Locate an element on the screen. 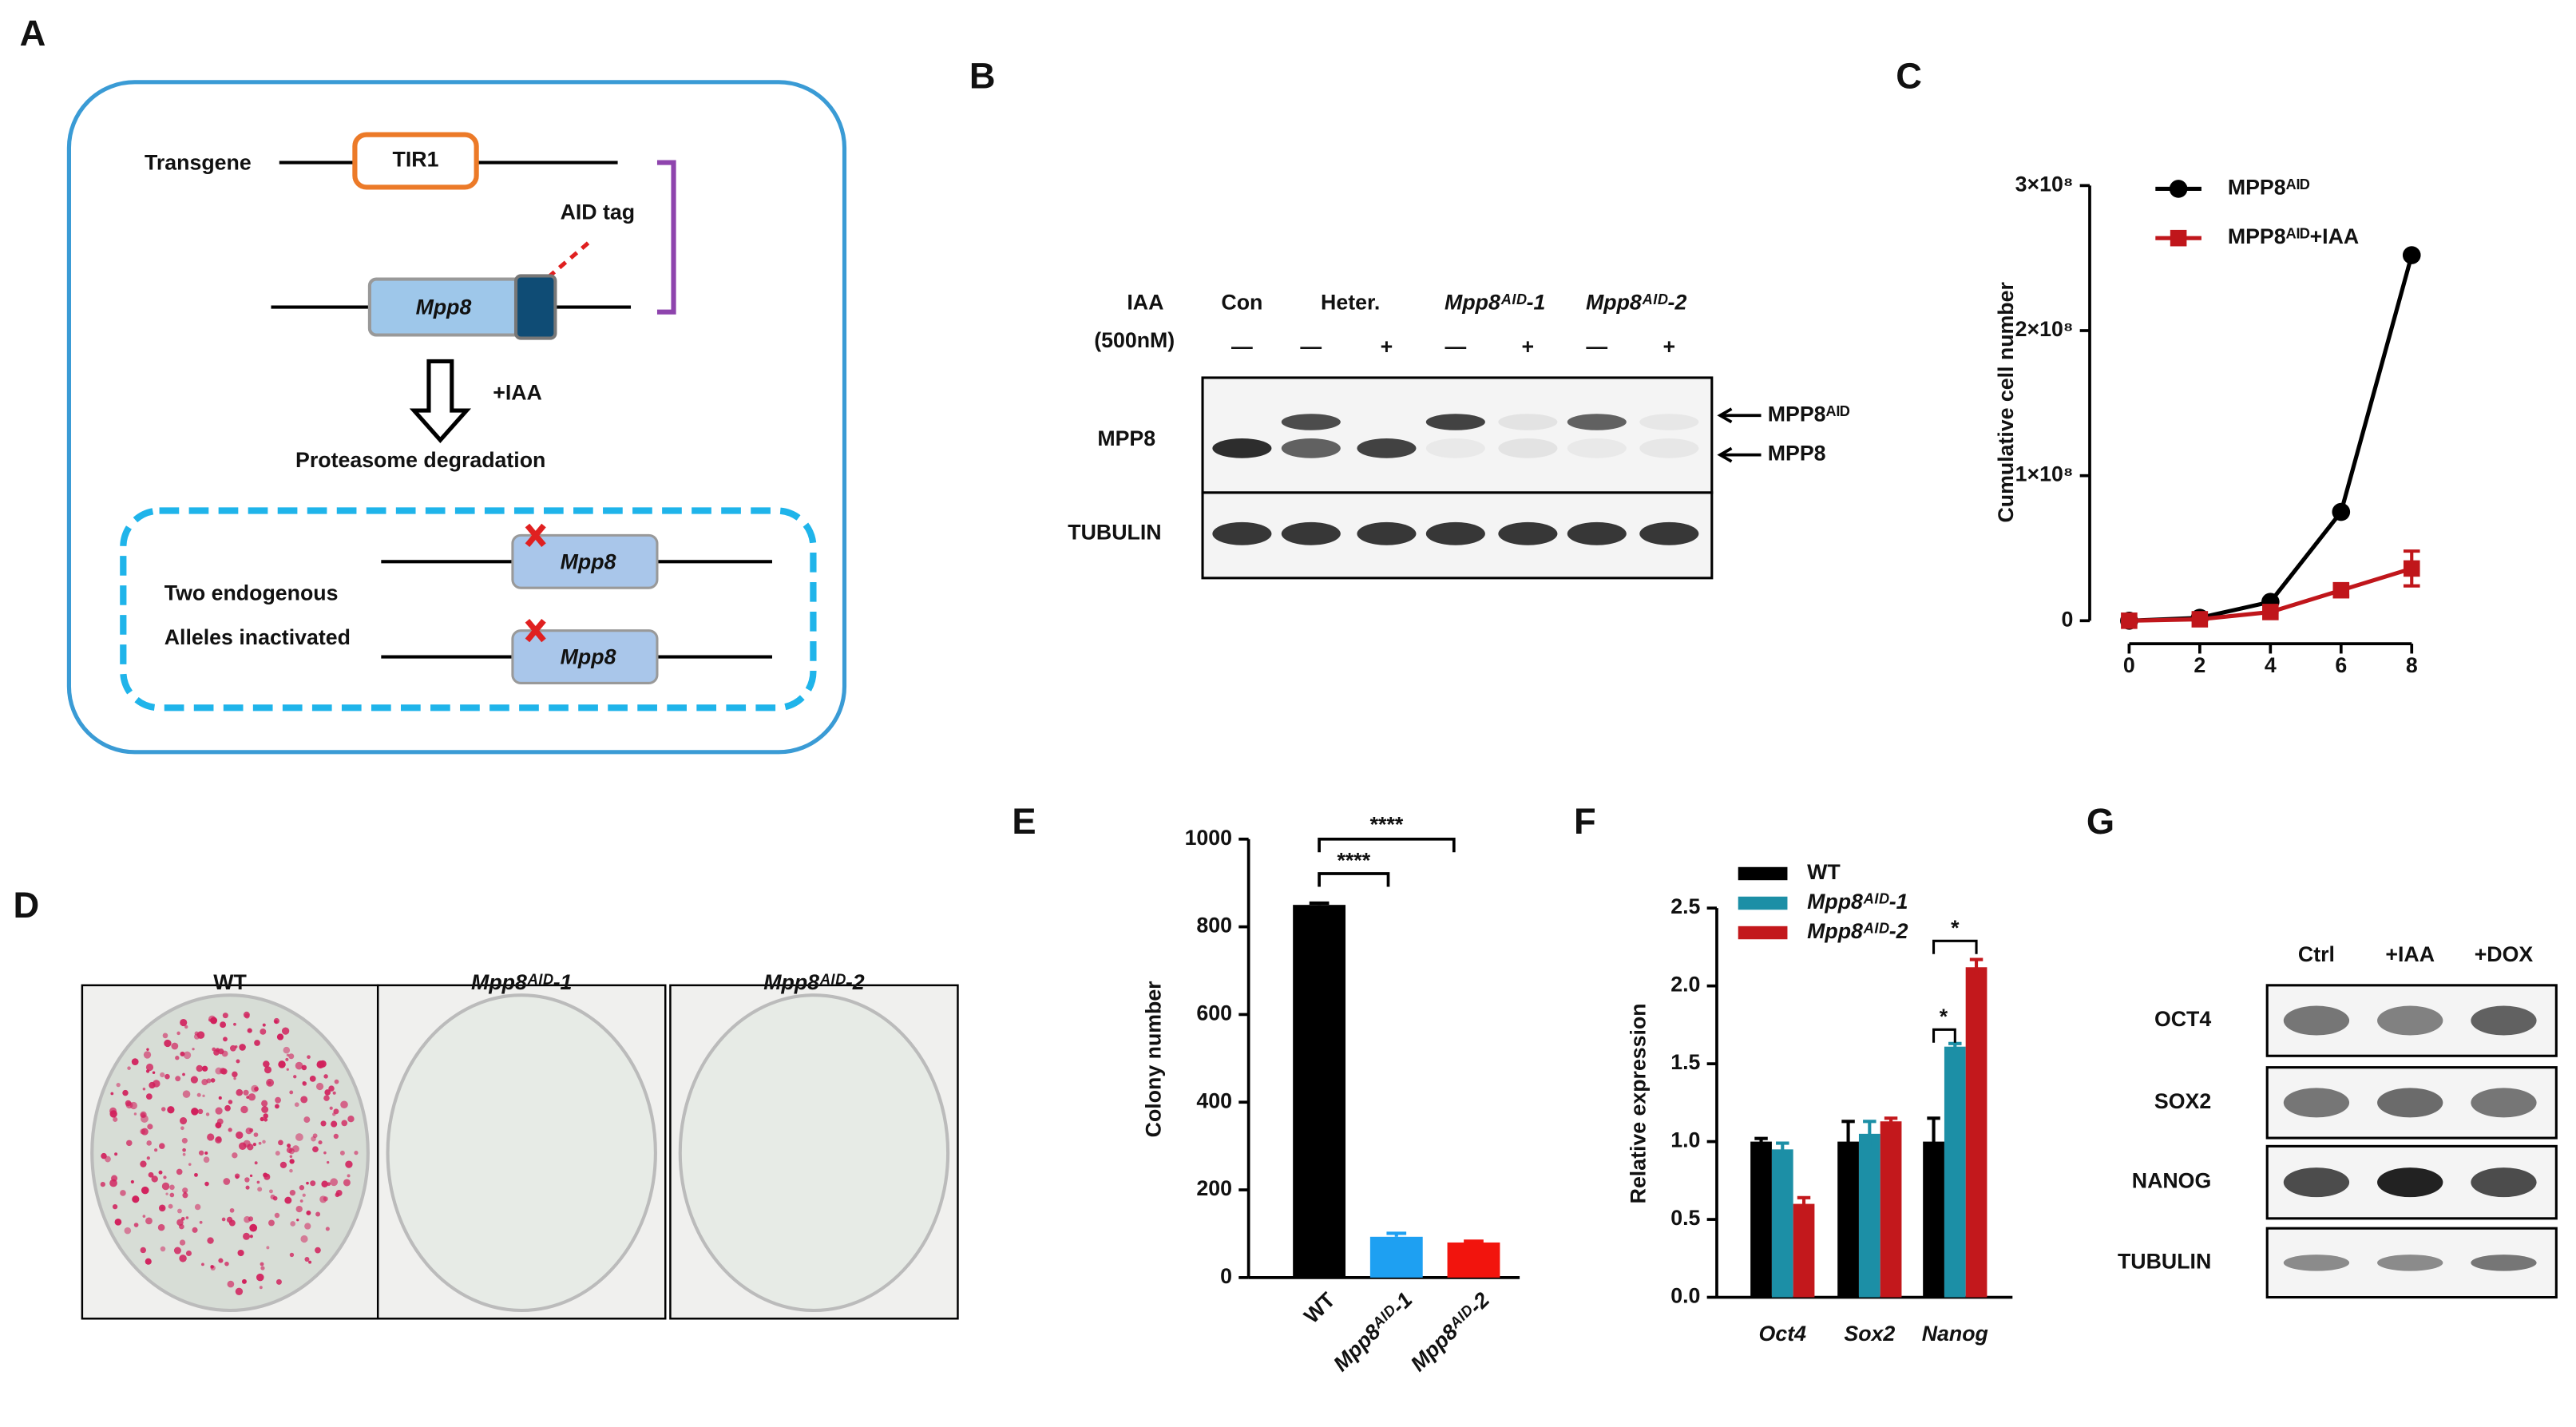 Image resolution: width=2576 pixels, height=1427 pixels. inactivation-x is located at coordinates (535, 535).